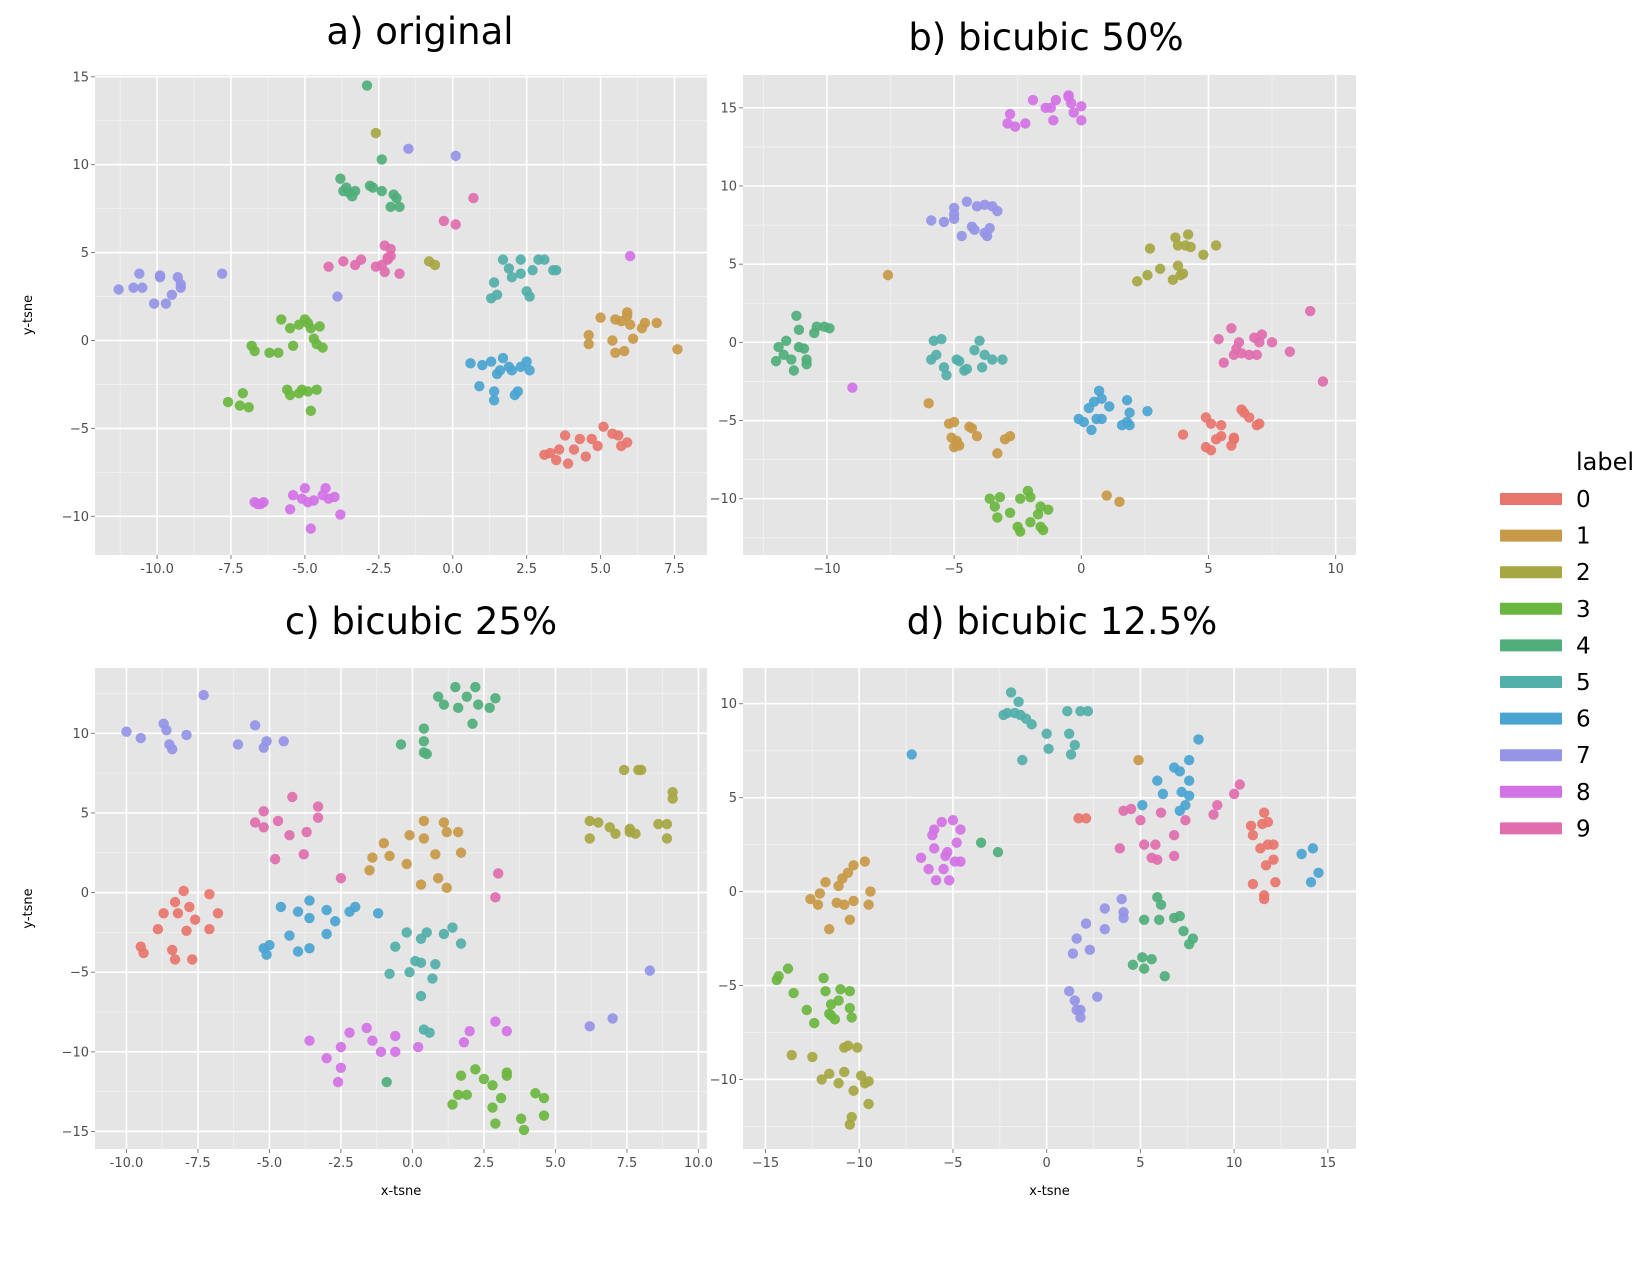  I want to click on x-tick-label: −5, so click(952, 1163).